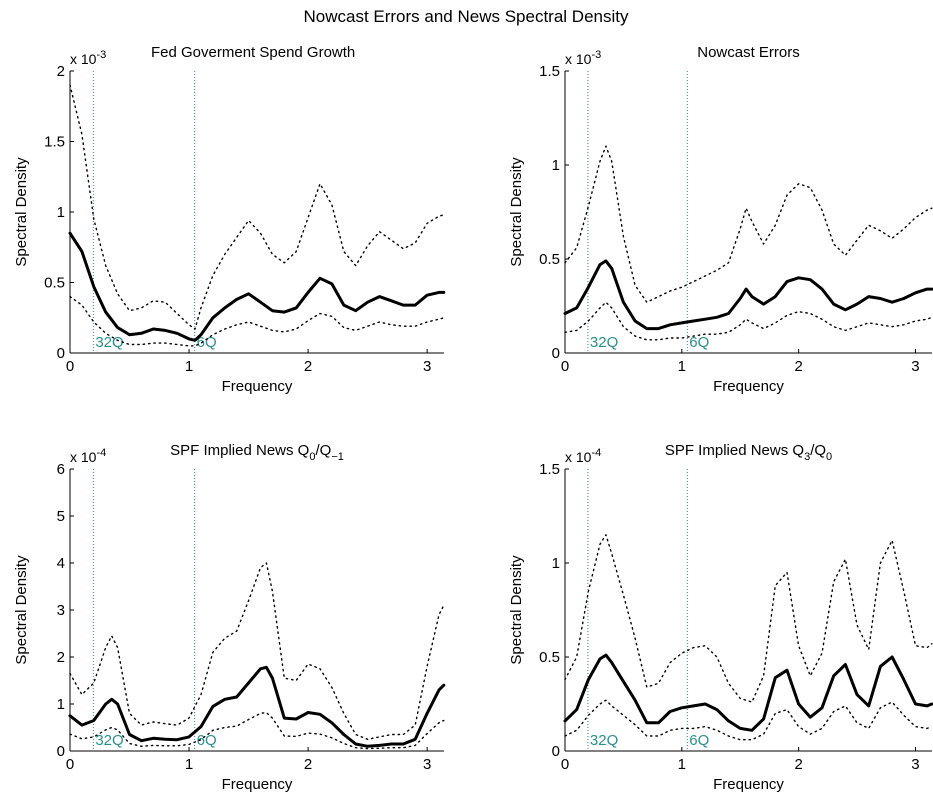 The width and height of the screenshot is (933, 807). Describe the element at coordinates (748, 52) in the screenshot. I see `panel-title: Nowcast Errors` at that location.